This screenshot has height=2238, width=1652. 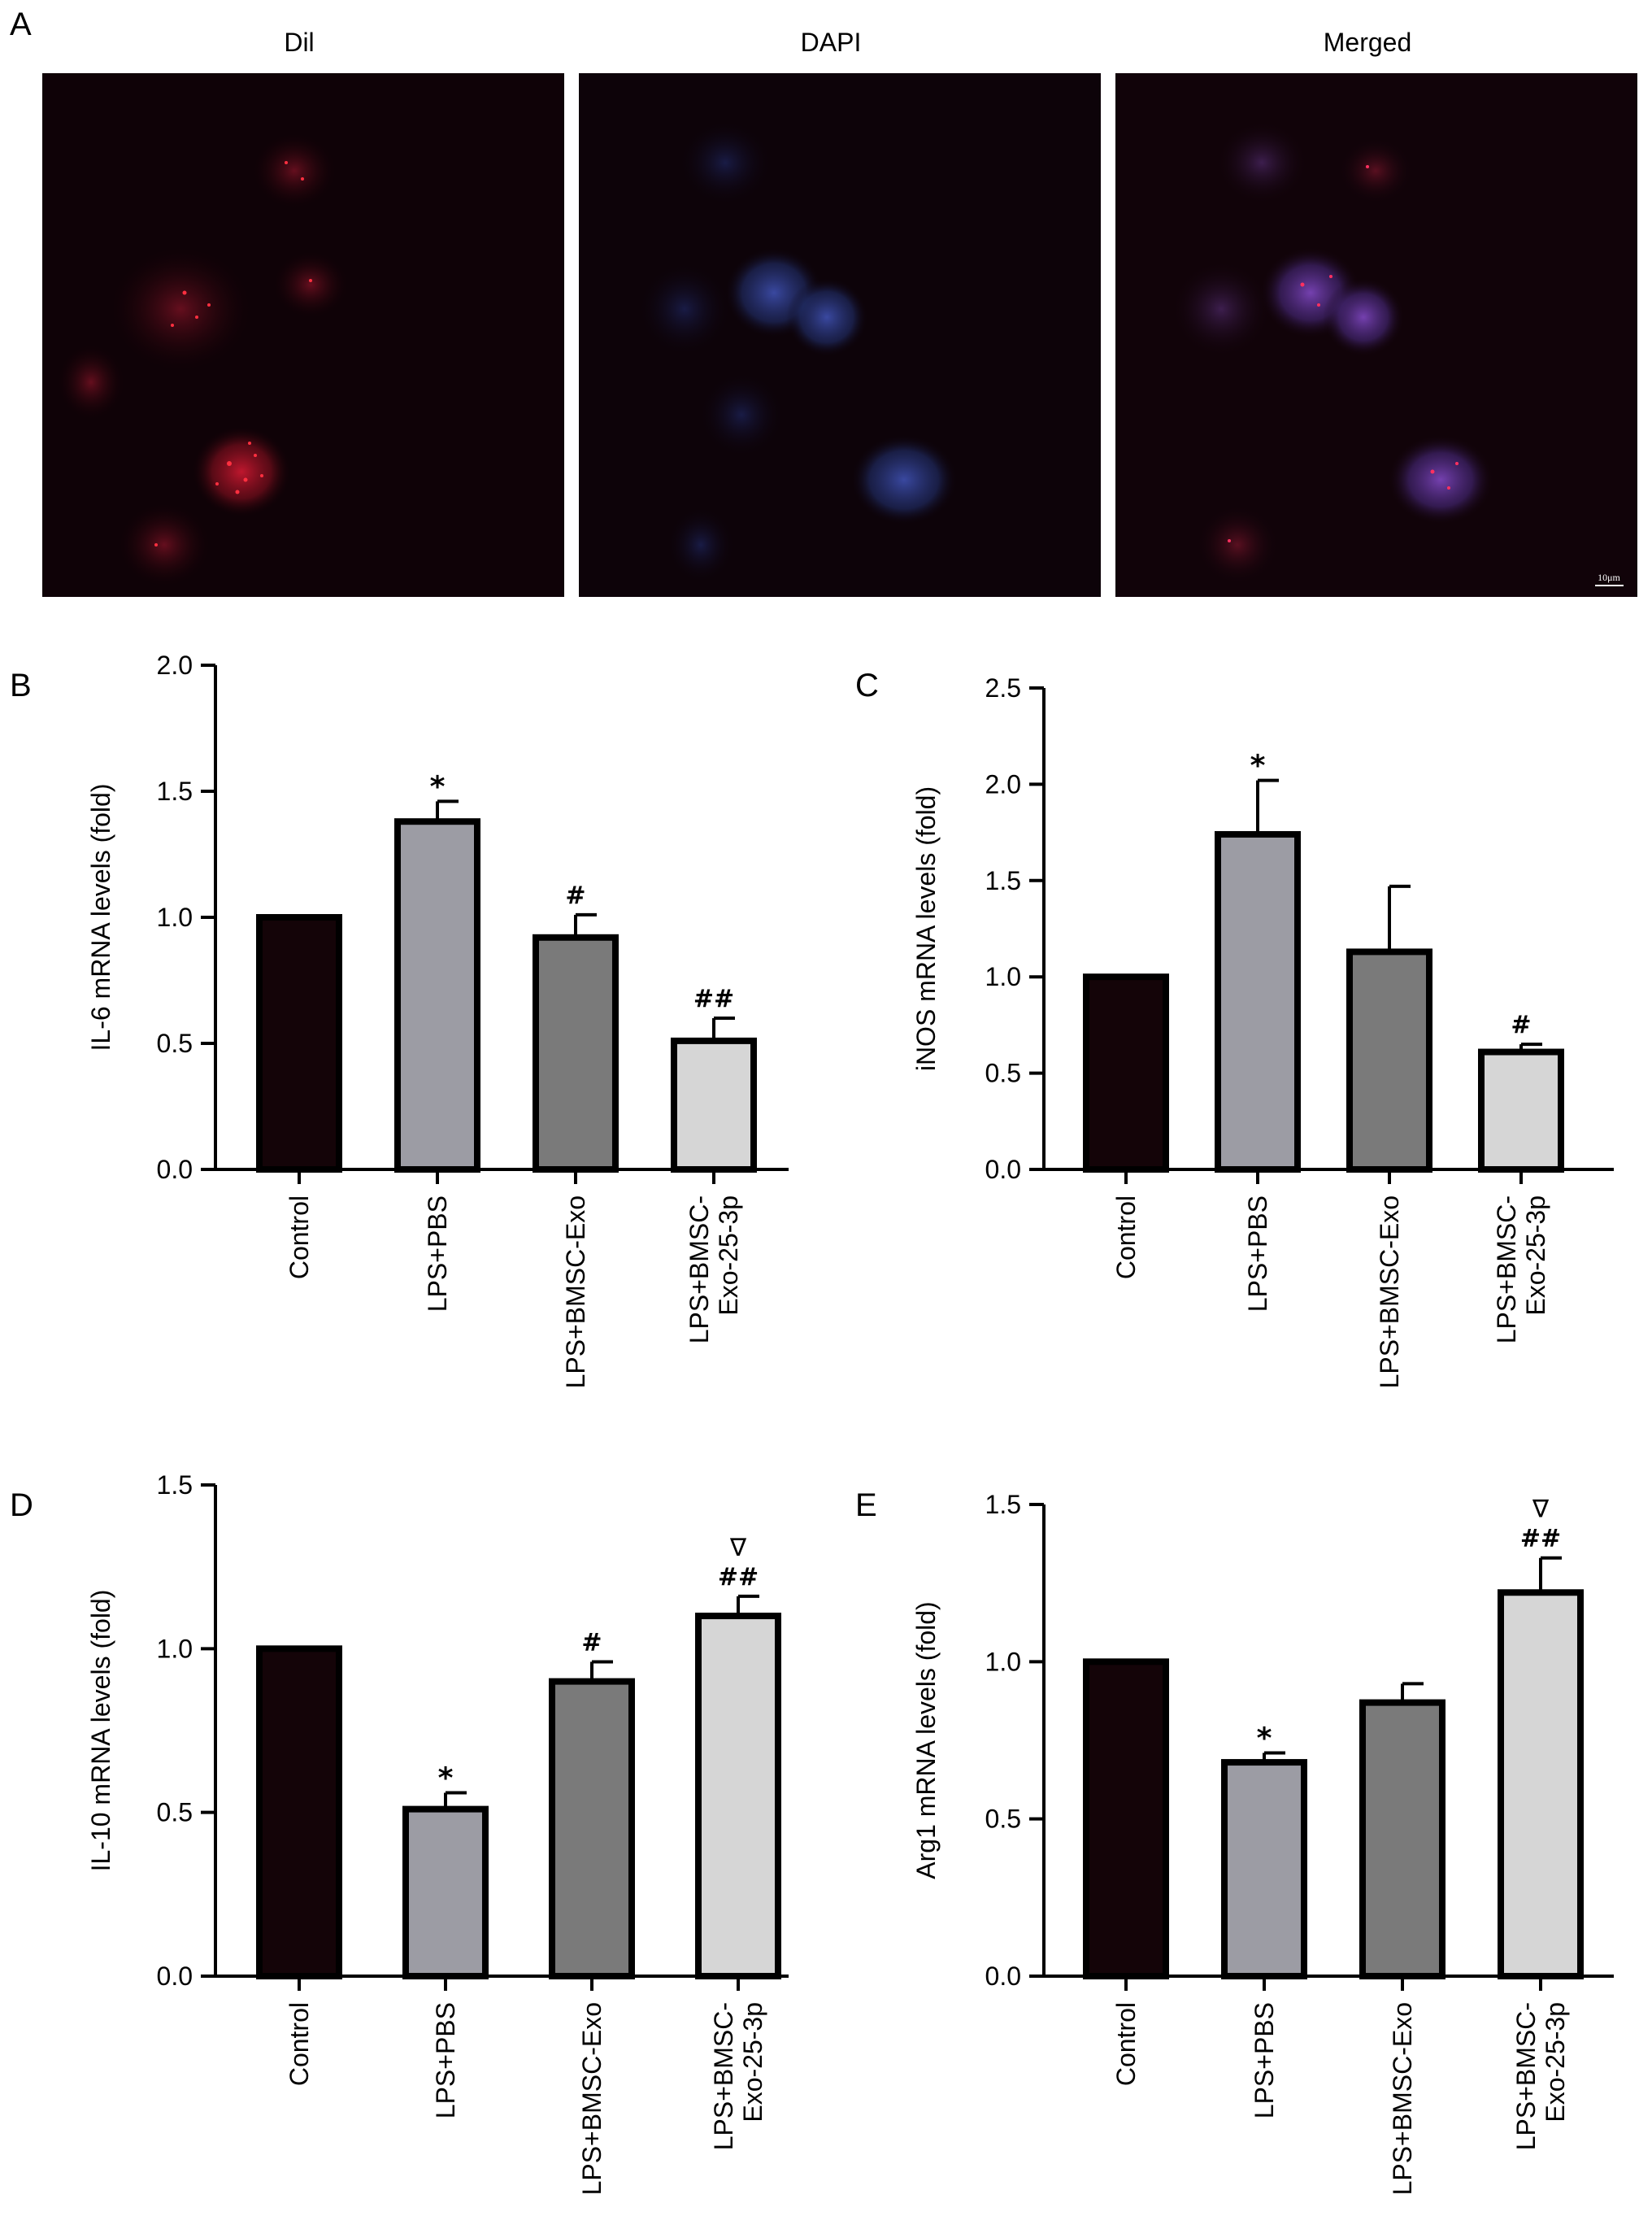 What do you see at coordinates (299, 42) in the screenshot?
I see `dil-title: Dil` at bounding box center [299, 42].